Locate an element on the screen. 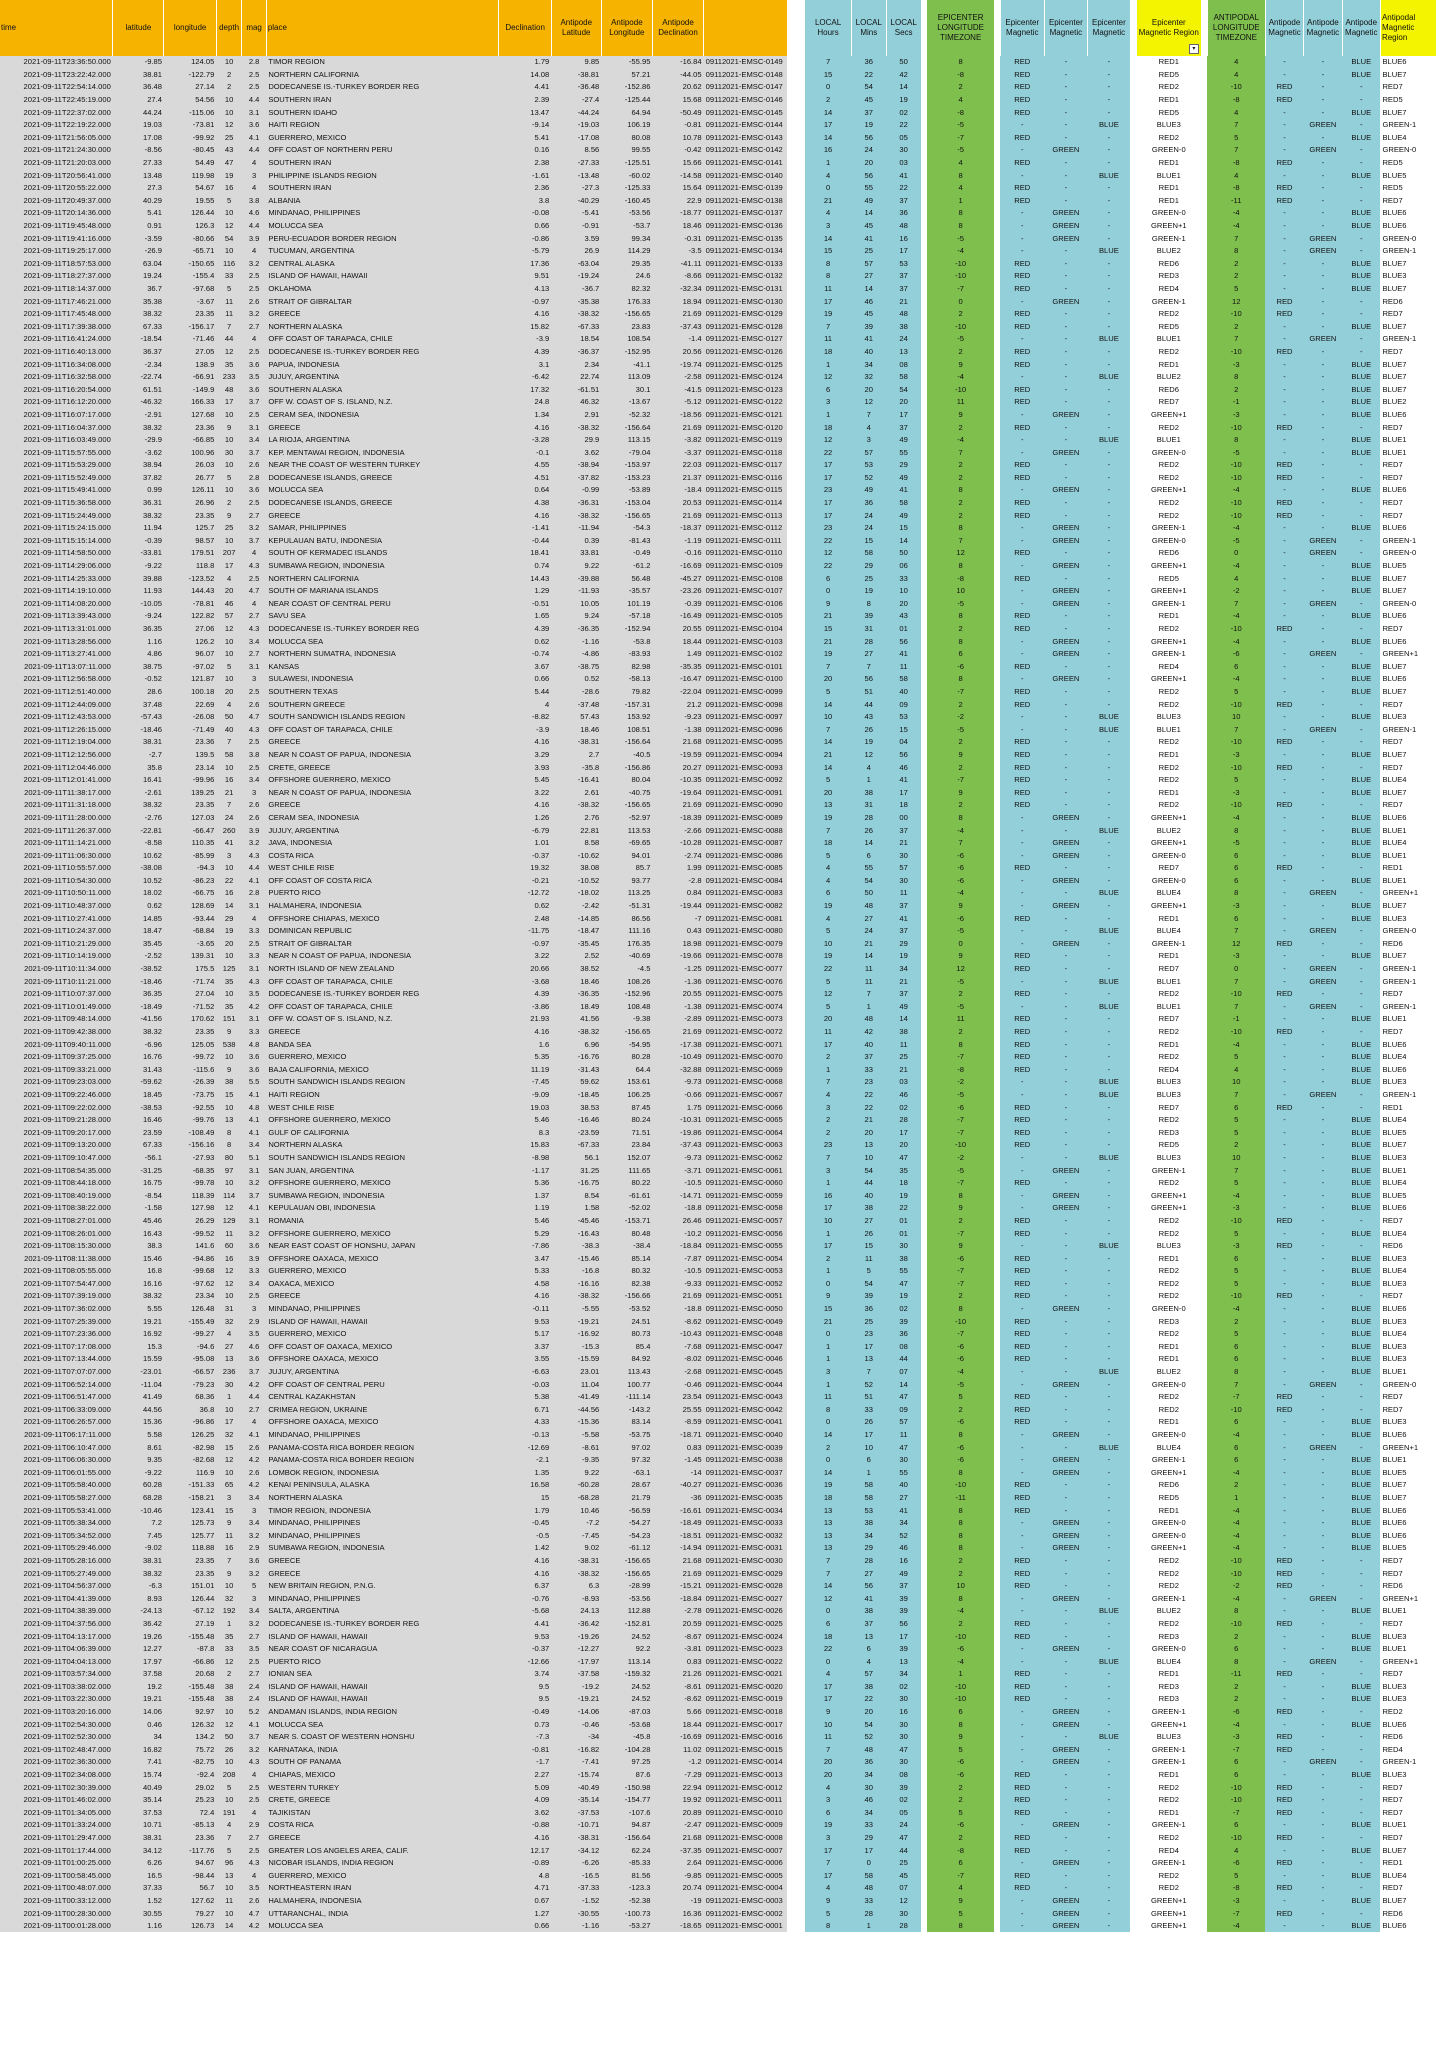  cell-event-id: 09112021-EMSC-0137 is located at coordinates (745, 213).